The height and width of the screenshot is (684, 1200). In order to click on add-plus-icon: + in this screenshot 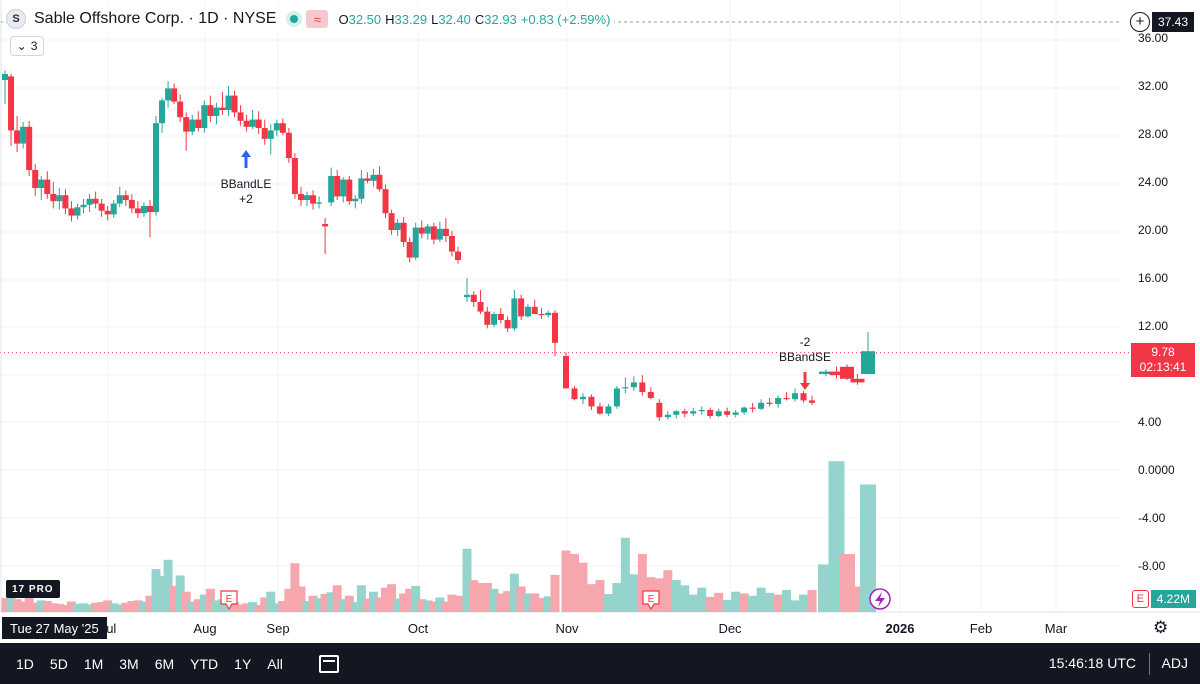, I will do `click(1139, 22)`.